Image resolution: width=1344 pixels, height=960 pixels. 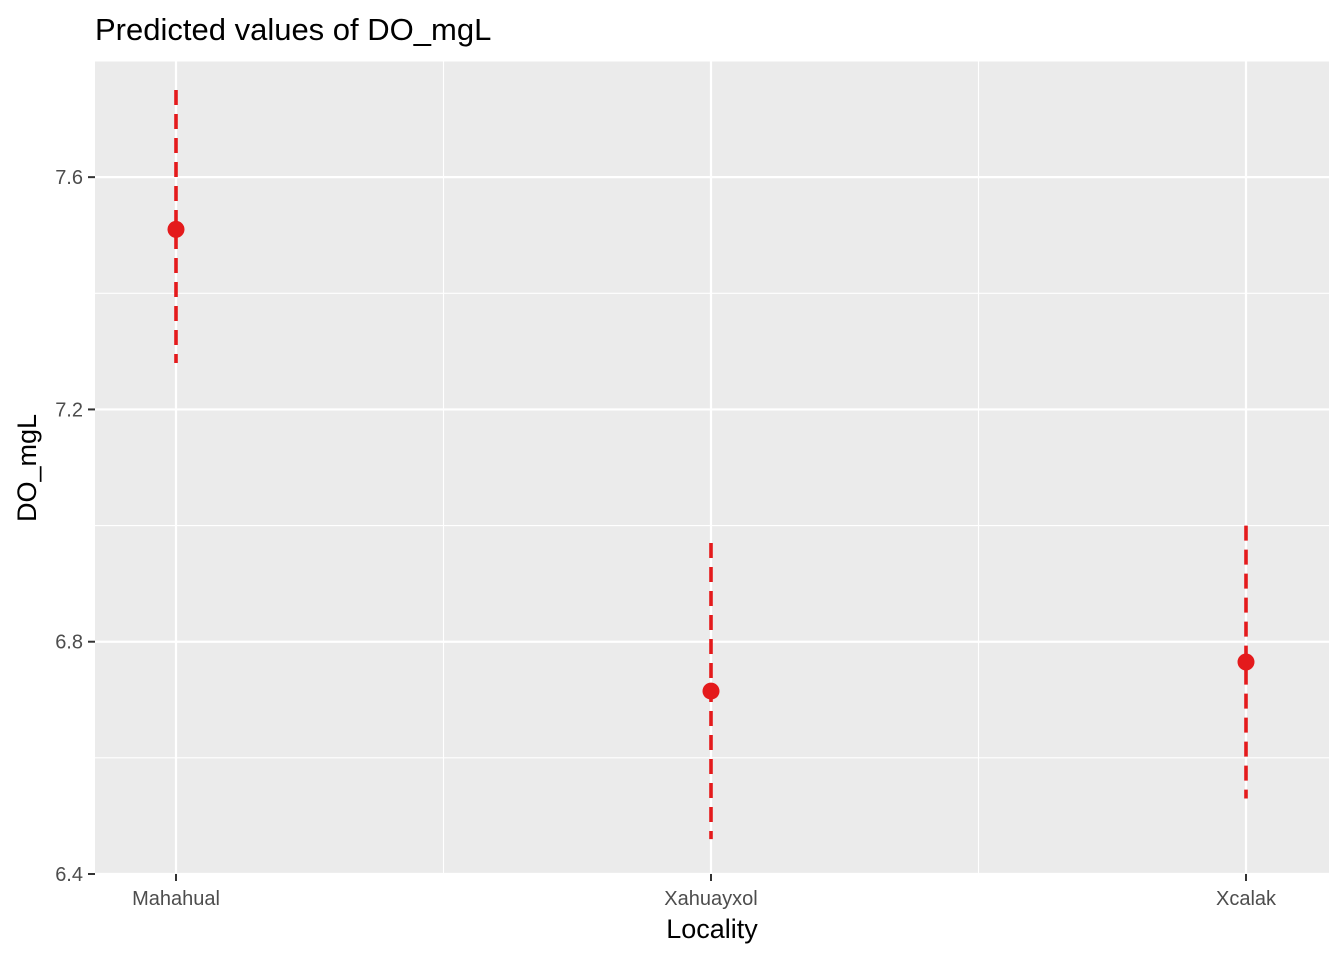 I want to click on x-tick-label: Mahahual, so click(x=176, y=899).